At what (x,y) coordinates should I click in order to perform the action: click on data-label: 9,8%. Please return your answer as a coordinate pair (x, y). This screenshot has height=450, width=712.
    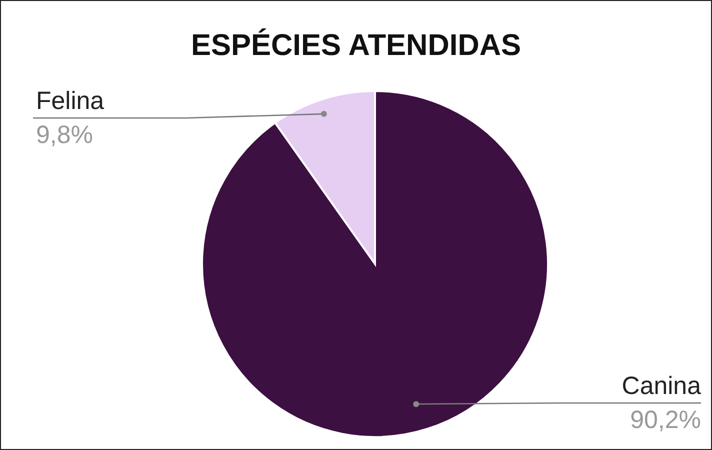
    Looking at the image, I should click on (64, 135).